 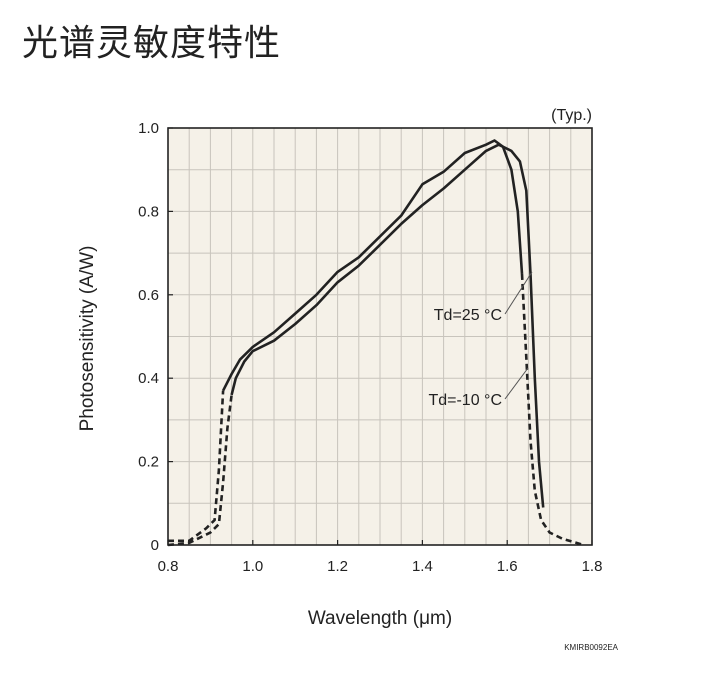 I want to click on x-tick-label: 1.6, so click(x=507, y=566).